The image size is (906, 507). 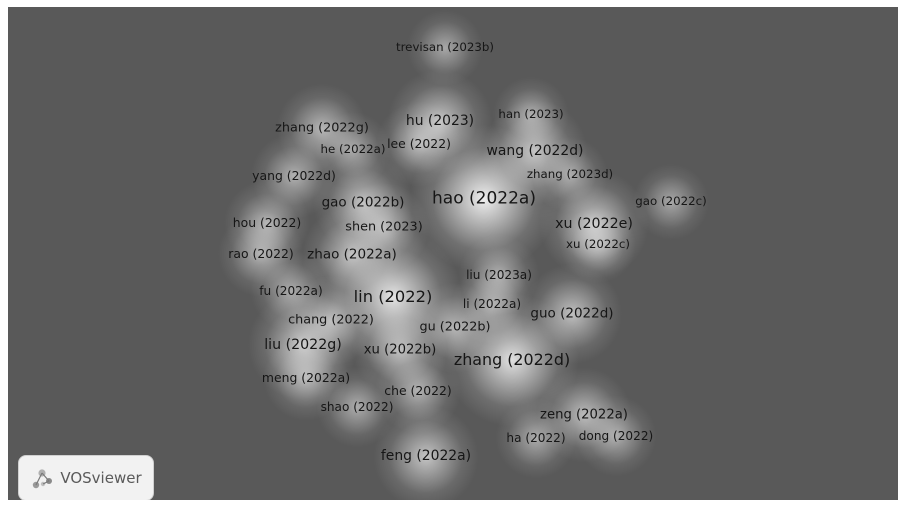 What do you see at coordinates (400, 350) in the screenshot?
I see `item-label: xu (2022b)` at bounding box center [400, 350].